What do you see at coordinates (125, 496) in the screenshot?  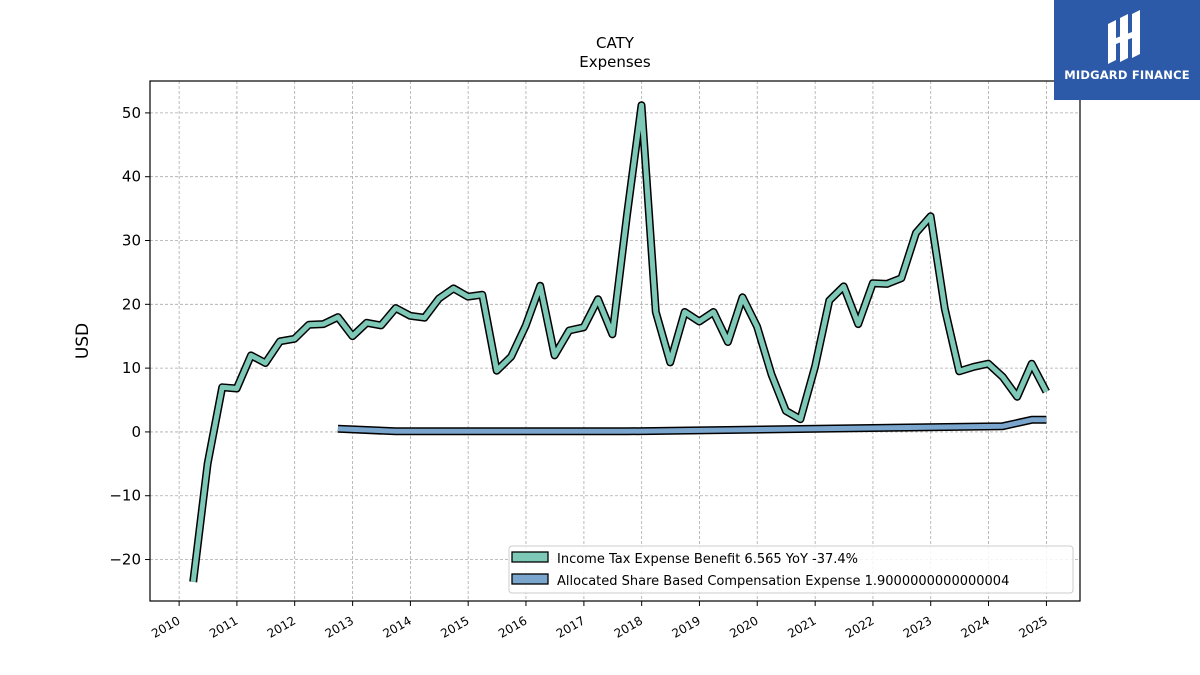 I see `y-tick-label: −10` at bounding box center [125, 496].